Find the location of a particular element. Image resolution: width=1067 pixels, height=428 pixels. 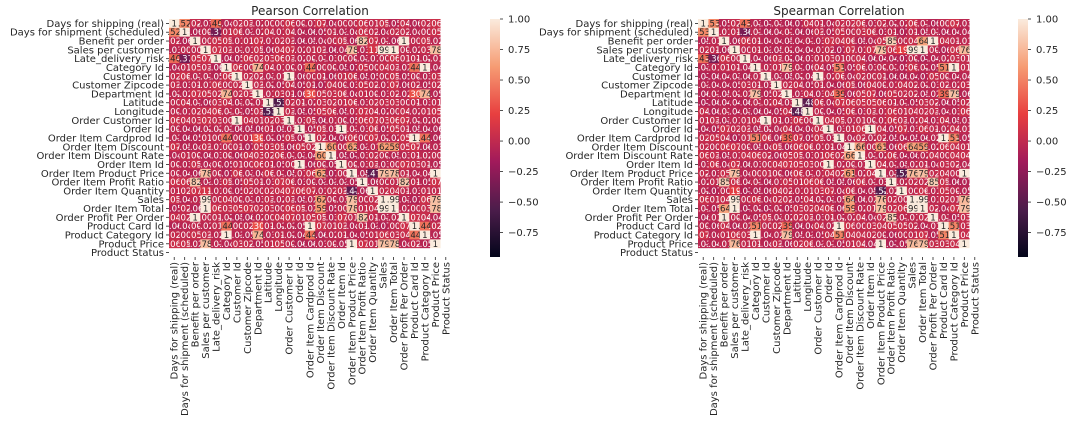

cell-value-label: -.01 is located at coordinates (435, 60).